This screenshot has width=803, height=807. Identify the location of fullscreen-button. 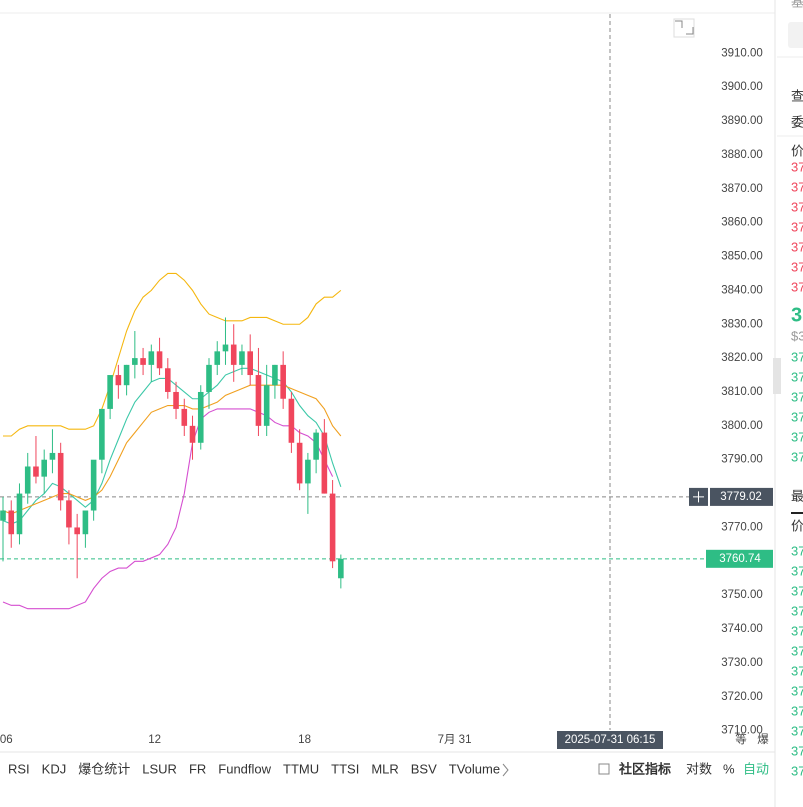
(684, 28).